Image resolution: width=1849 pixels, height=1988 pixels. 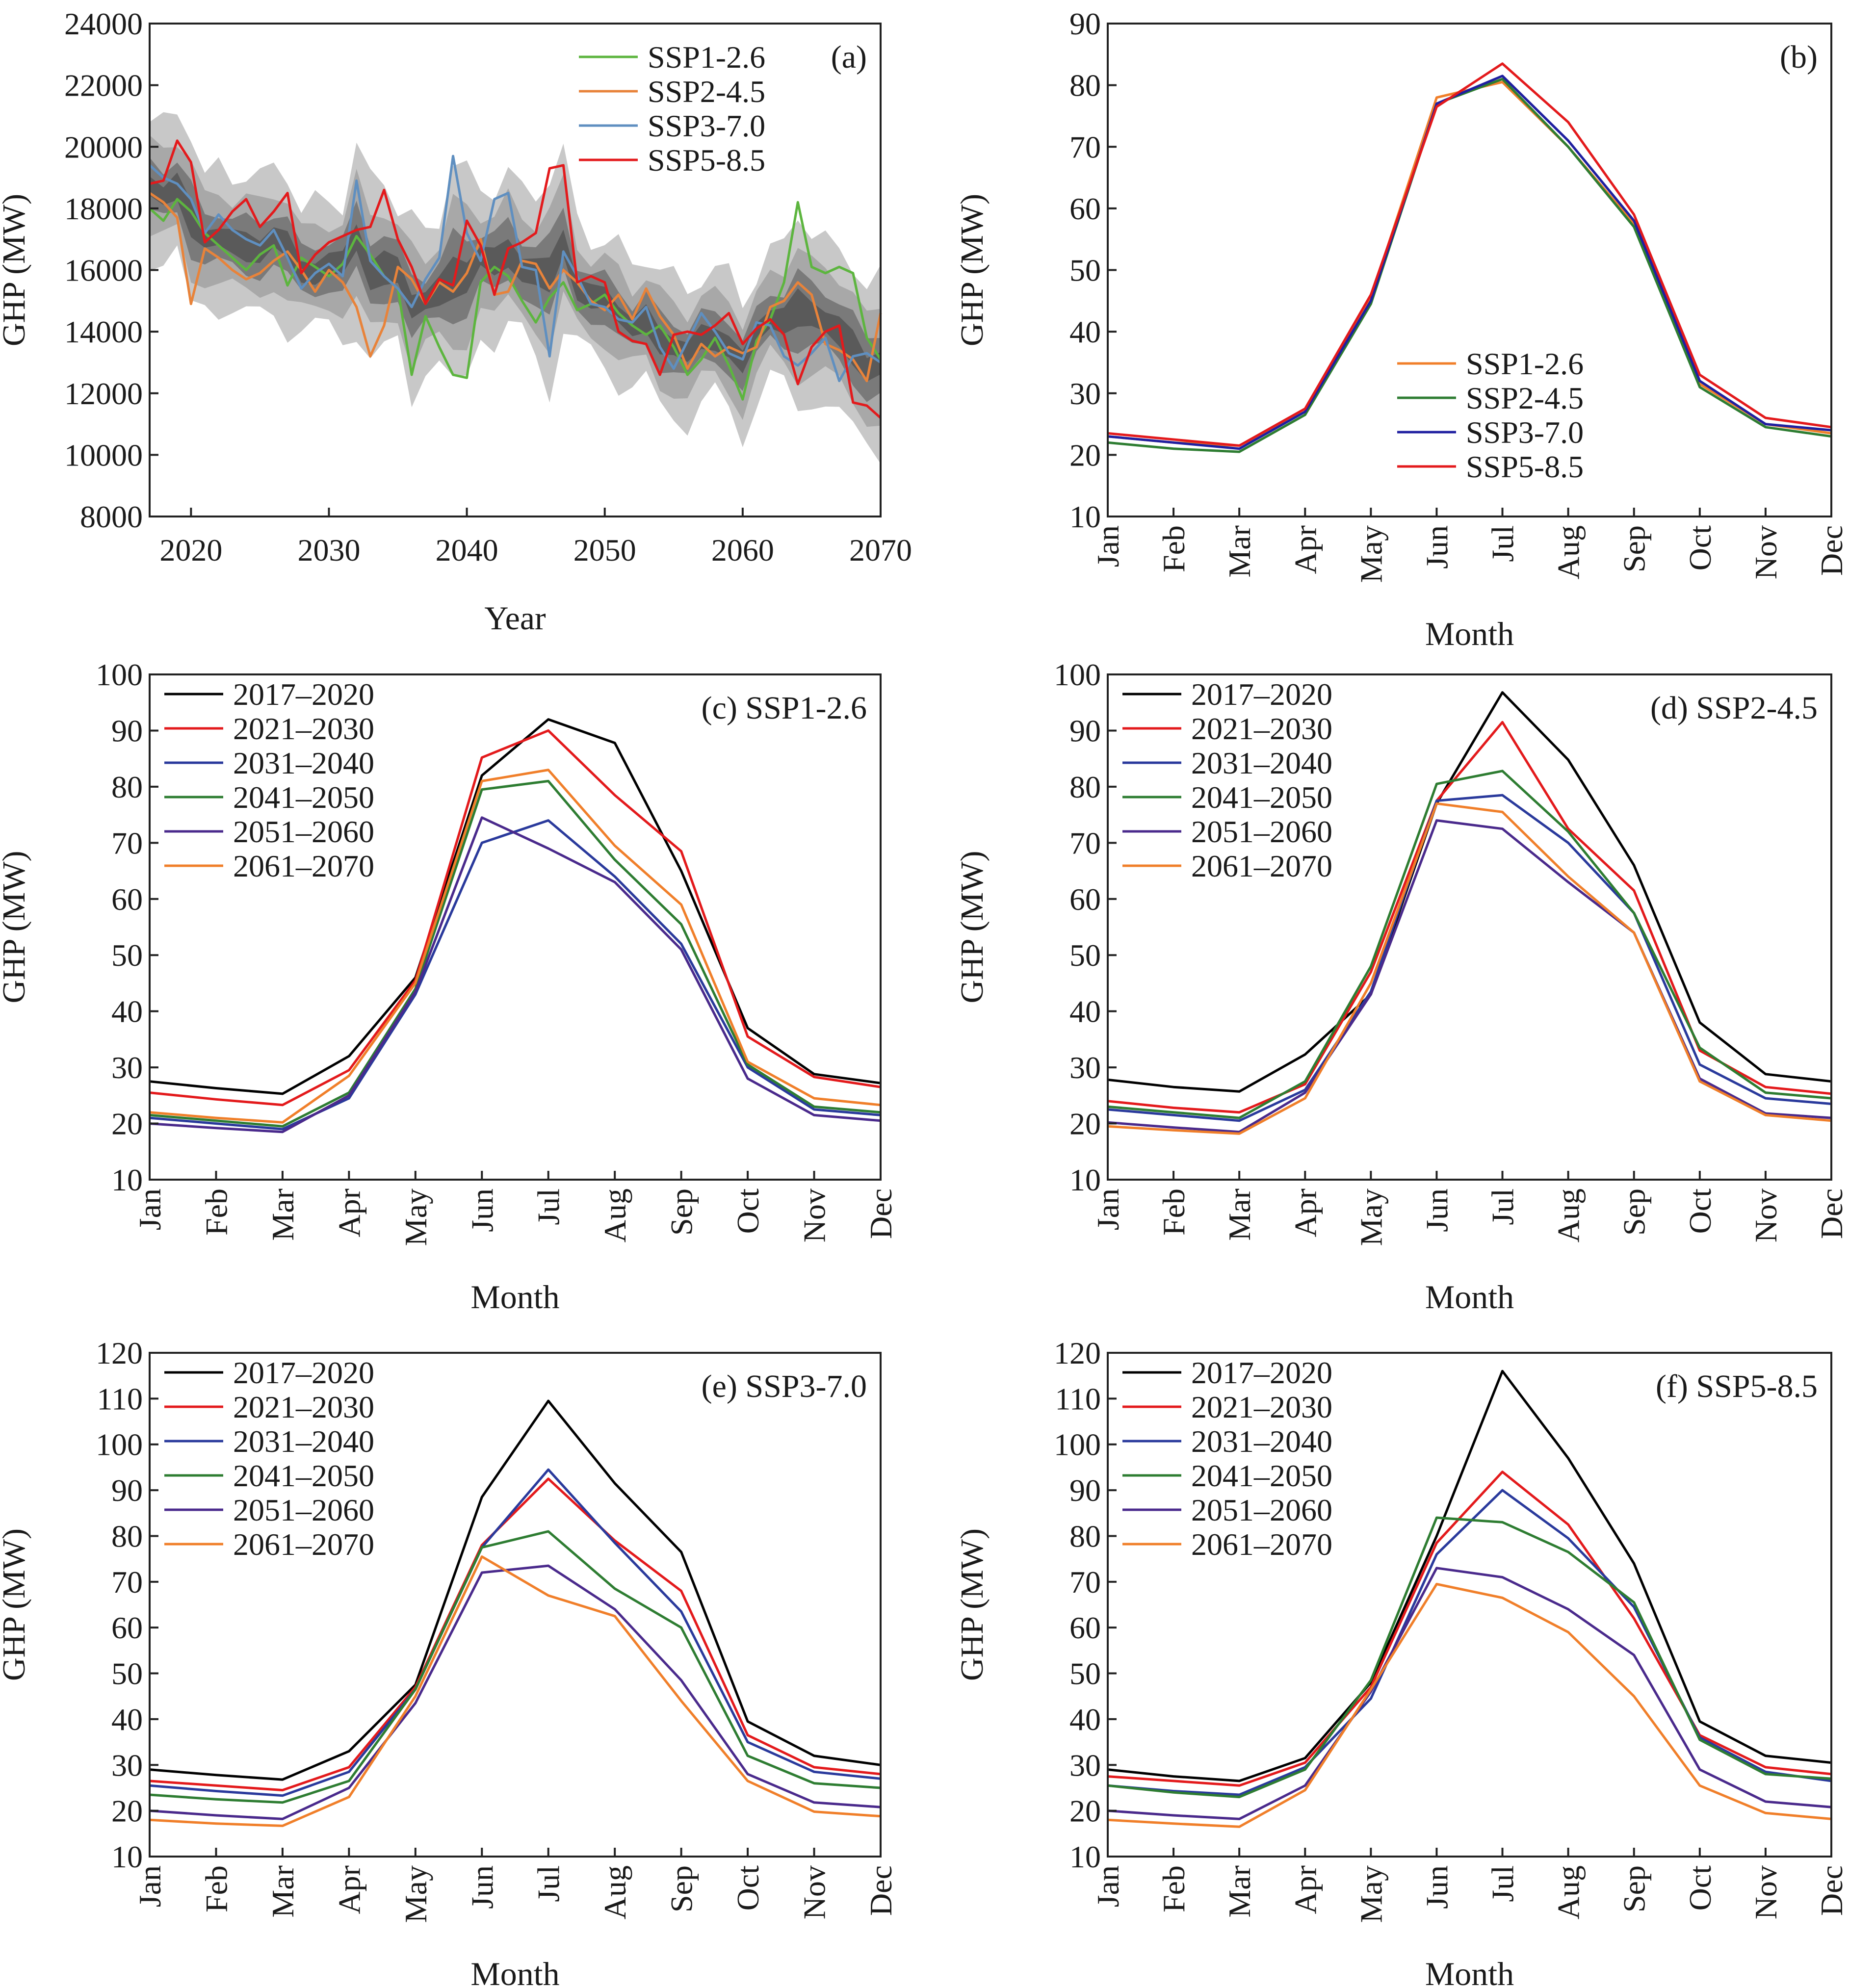 I want to click on y-axis-label: GHP (MW), so click(x=16, y=1604).